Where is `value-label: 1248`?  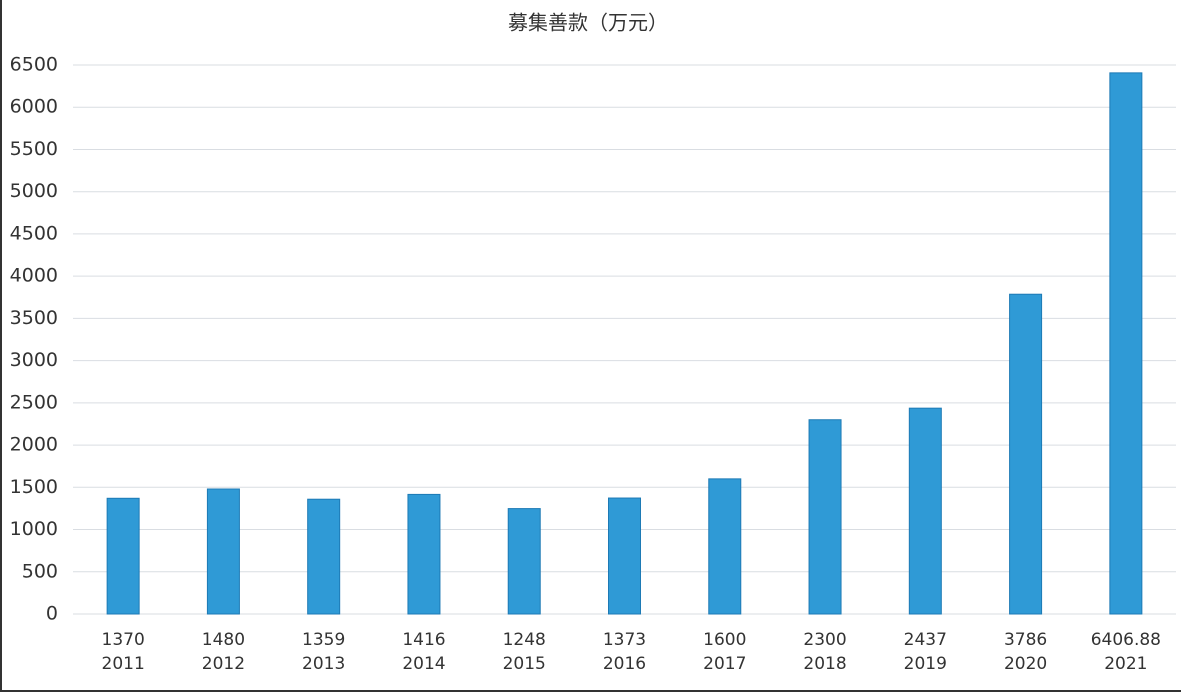
value-label: 1248 is located at coordinates (524, 640).